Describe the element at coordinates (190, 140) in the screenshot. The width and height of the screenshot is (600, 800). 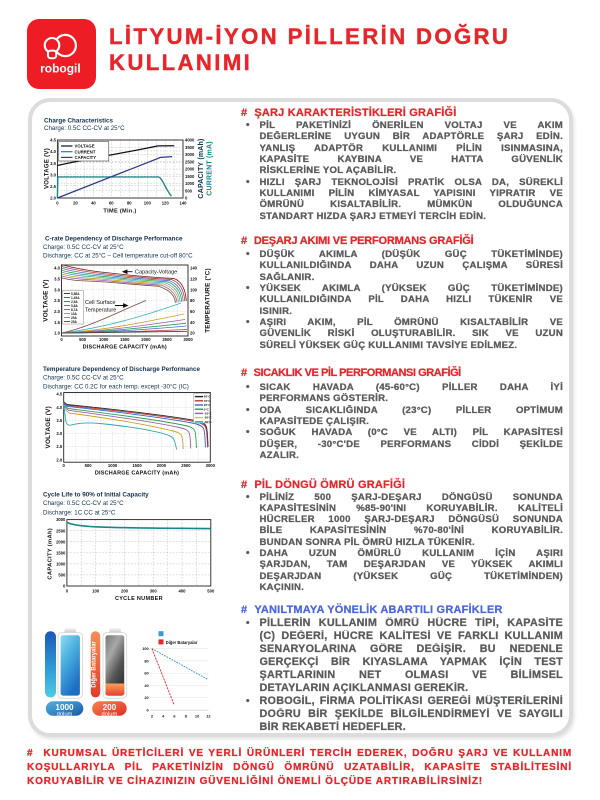
I see `svg-text: 4000` at that location.